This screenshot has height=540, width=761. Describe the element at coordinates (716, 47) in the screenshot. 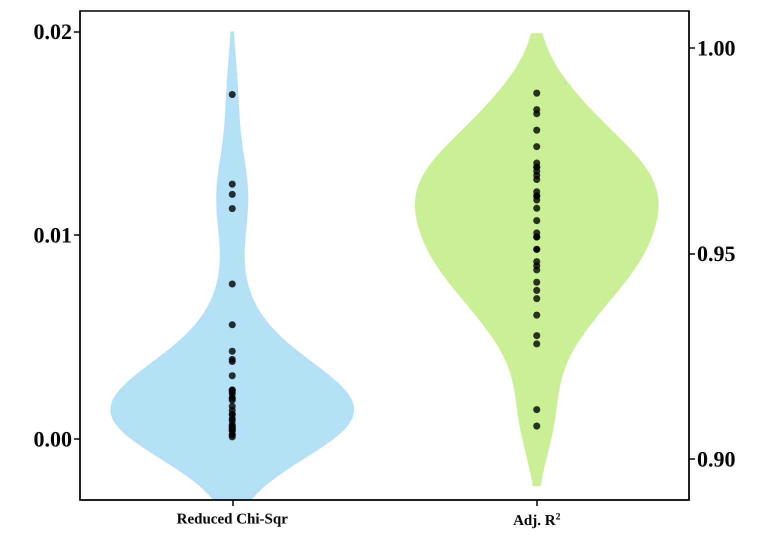

I see `y2-tick-label: 1.00` at that location.